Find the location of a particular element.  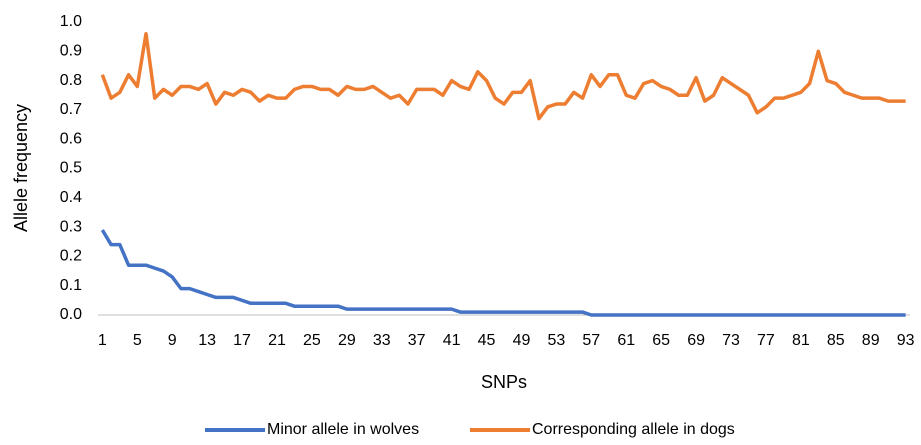

x-tick-label: 89 is located at coordinates (871, 340).